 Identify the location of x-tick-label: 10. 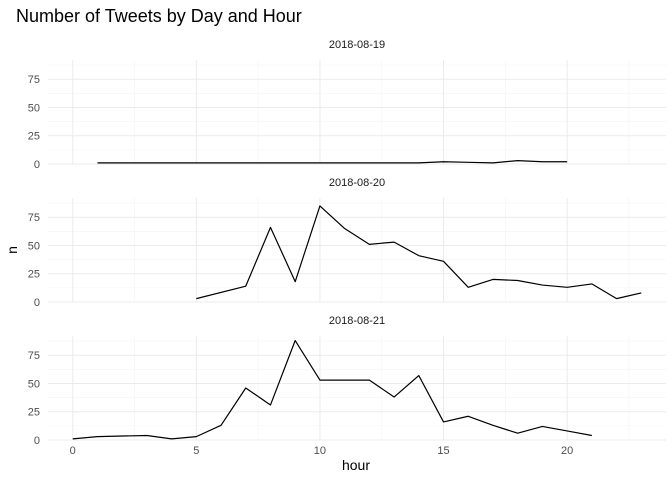
(320, 451).